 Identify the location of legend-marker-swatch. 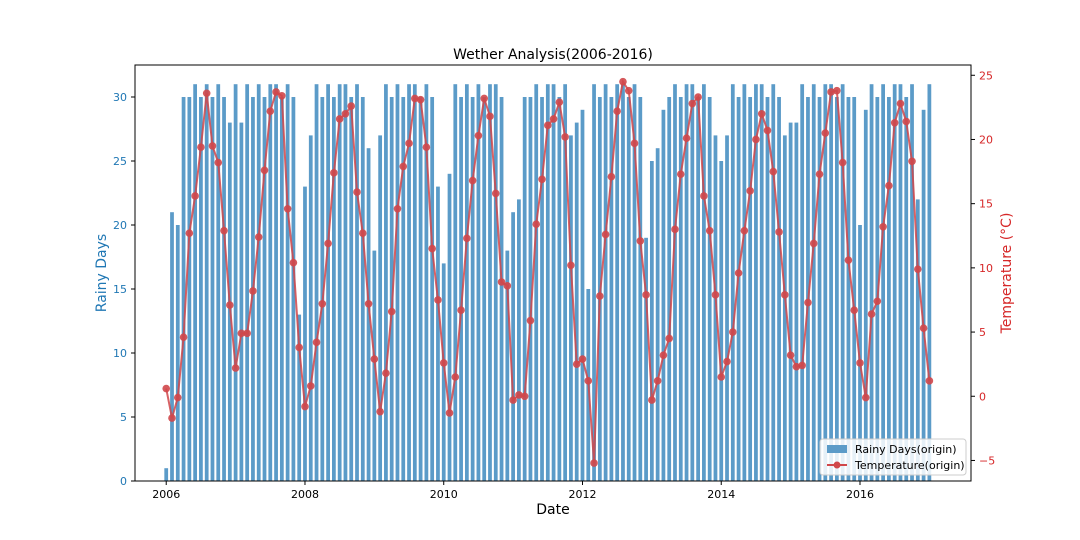
(837, 465).